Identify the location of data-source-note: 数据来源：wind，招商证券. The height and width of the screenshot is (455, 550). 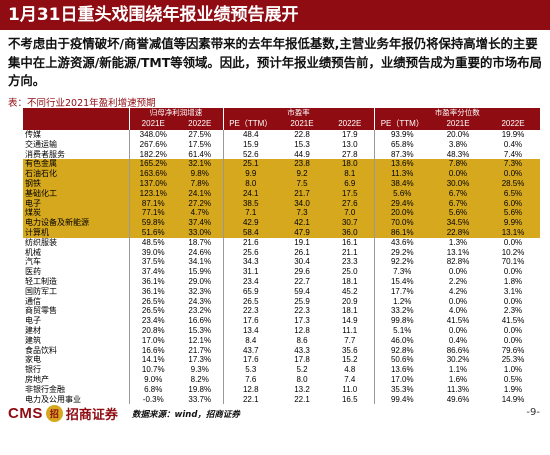
(186, 415).